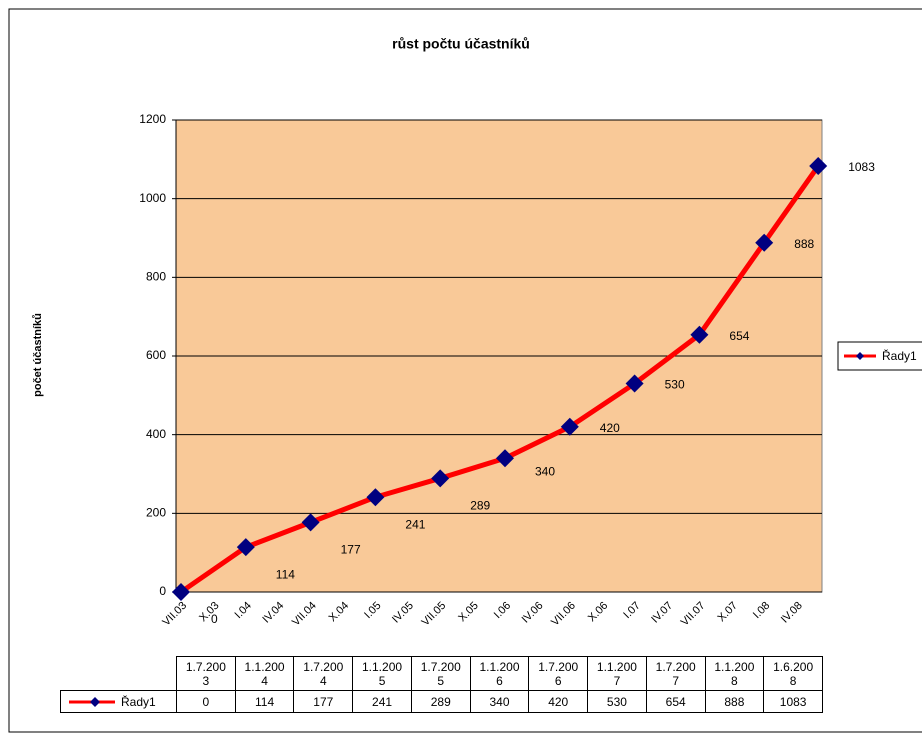 Image resolution: width=922 pixels, height=742 pixels. Describe the element at coordinates (727, 612) in the screenshot. I see `x-tick-label: X.07` at that location.